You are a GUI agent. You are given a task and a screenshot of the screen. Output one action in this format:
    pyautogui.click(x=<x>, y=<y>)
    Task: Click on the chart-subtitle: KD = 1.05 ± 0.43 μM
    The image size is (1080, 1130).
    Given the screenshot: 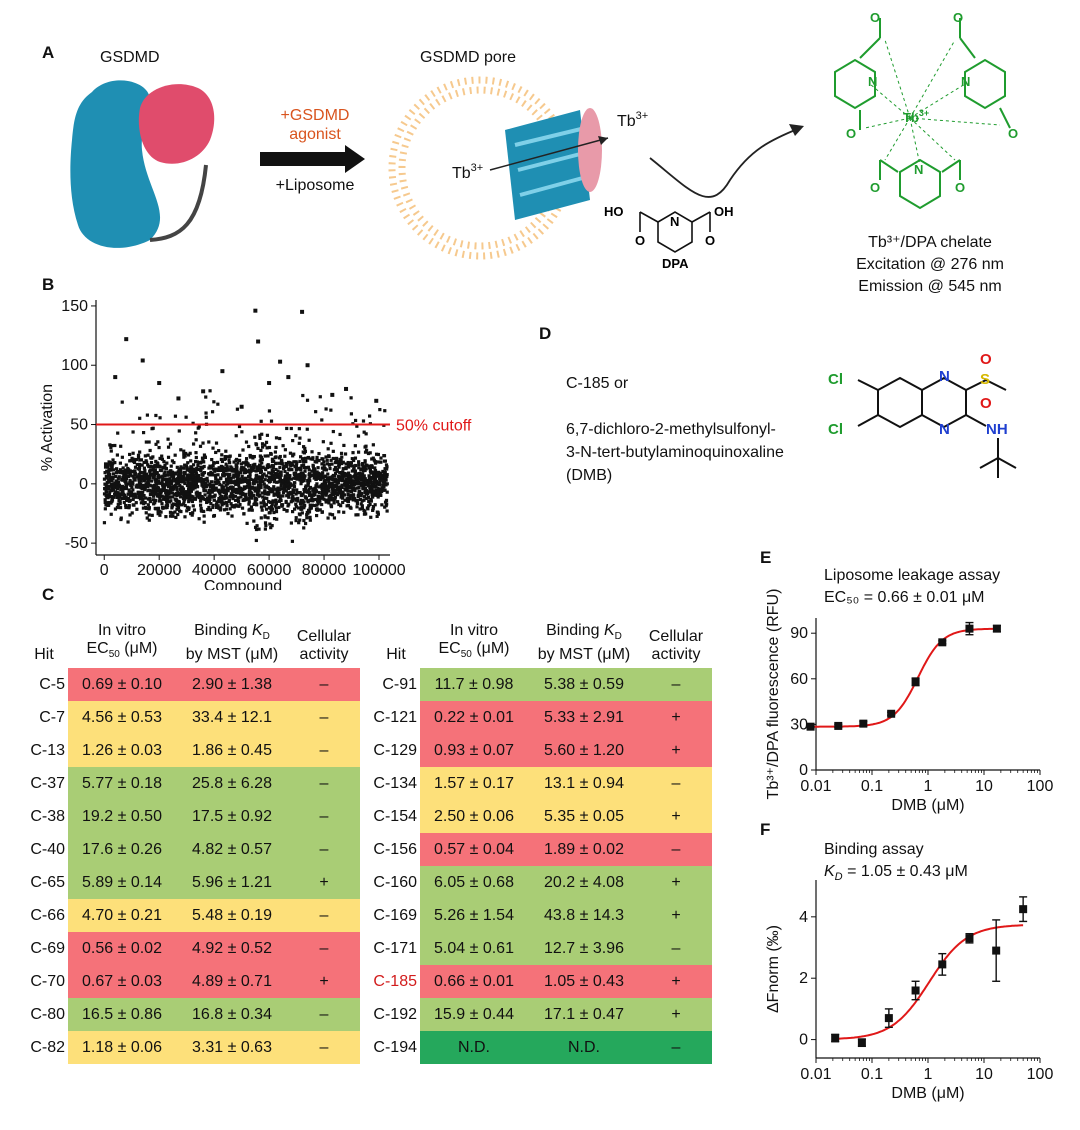 What is the action you would take?
    pyautogui.click(x=896, y=873)
    